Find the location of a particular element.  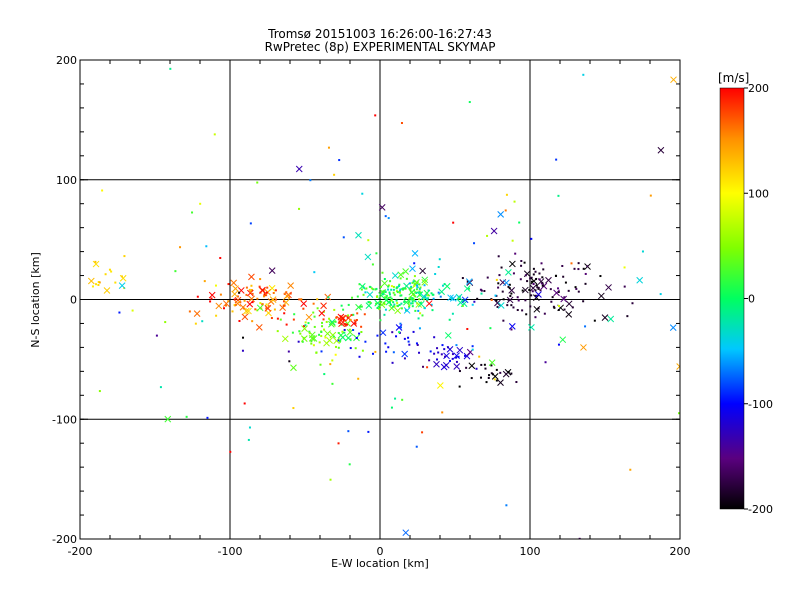

x-tick-label: 0 is located at coordinates (380, 551).